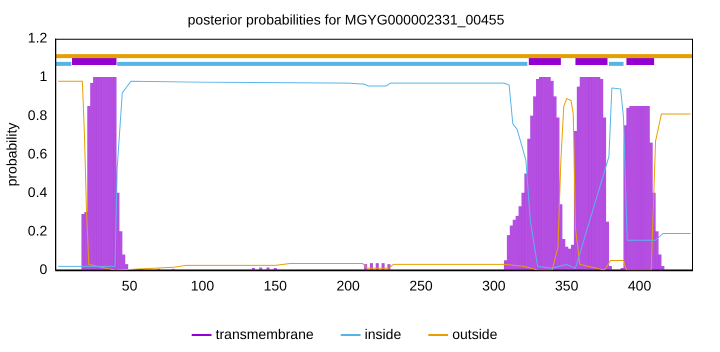 The image size is (720, 352). What do you see at coordinates (38, 192) in the screenshot?
I see `y-tick-label: 0.4` at bounding box center [38, 192].